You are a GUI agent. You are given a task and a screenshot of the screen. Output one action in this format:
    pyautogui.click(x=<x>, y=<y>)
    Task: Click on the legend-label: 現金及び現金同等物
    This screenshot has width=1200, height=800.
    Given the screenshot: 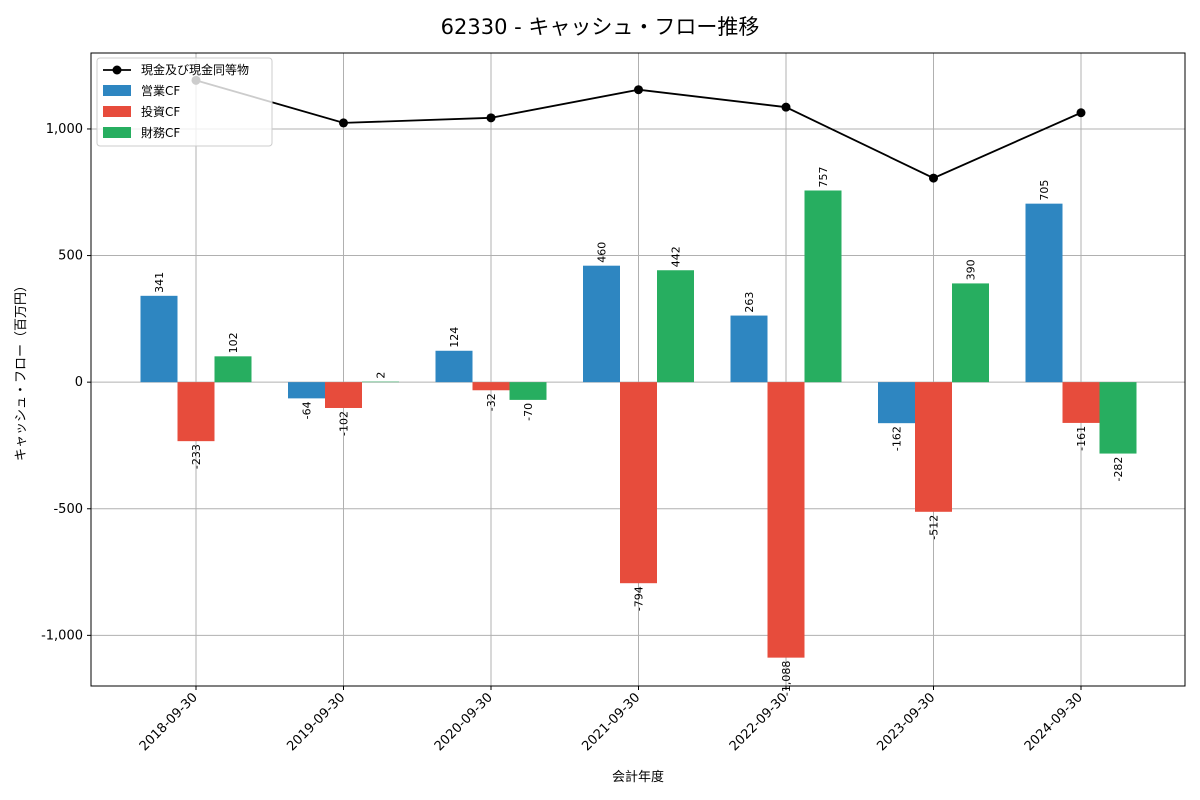 What is the action you would take?
    pyautogui.click(x=195, y=69)
    